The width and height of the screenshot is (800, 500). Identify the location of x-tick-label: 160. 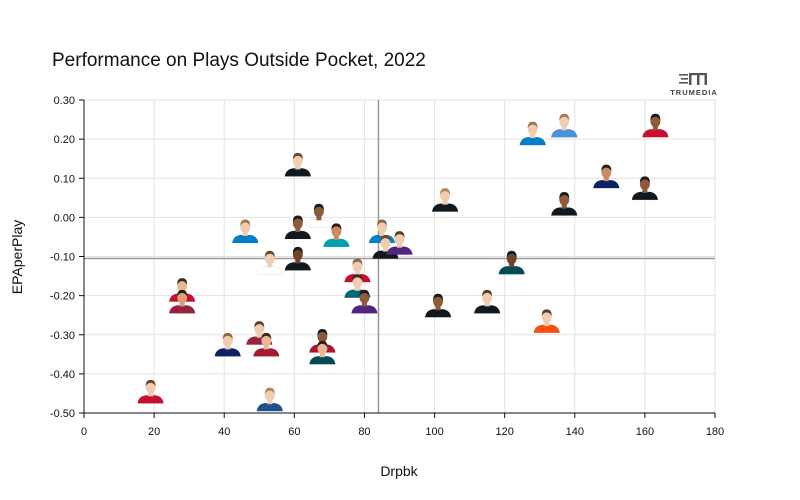
(645, 432).